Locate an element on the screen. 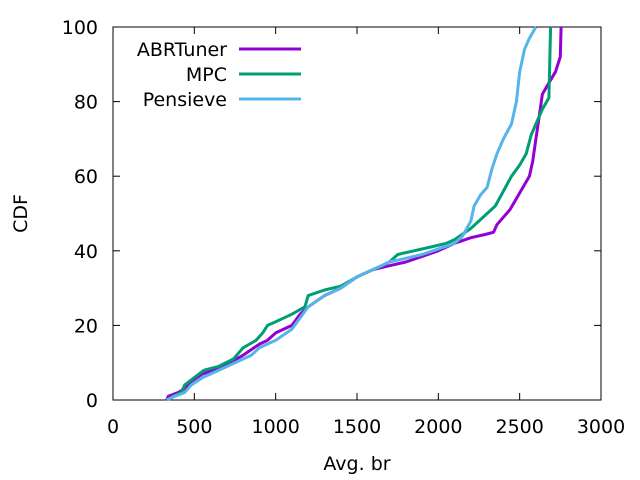  y-tick-label: 100 is located at coordinates (80, 28).